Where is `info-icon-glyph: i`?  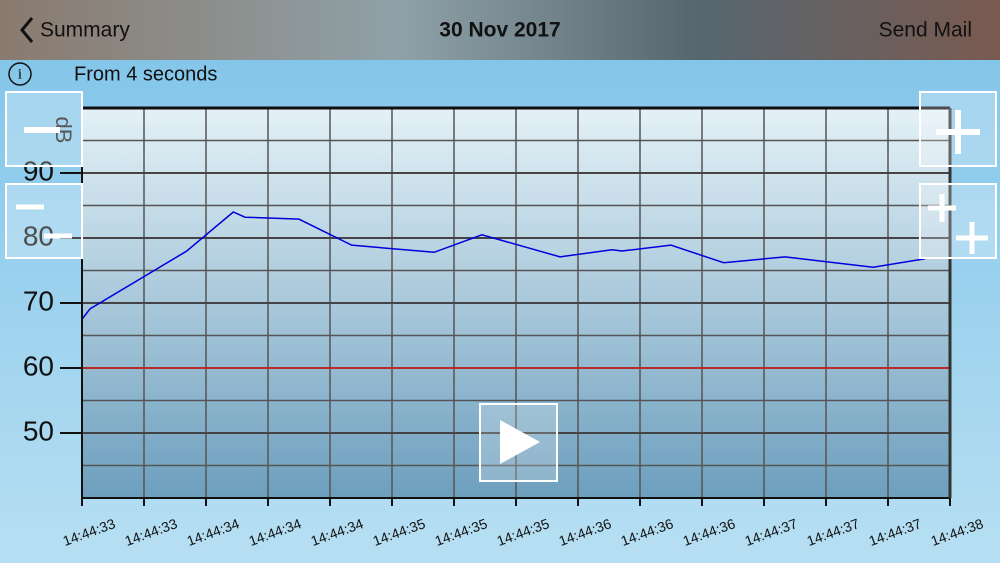
info-icon-glyph: i is located at coordinates (20, 74).